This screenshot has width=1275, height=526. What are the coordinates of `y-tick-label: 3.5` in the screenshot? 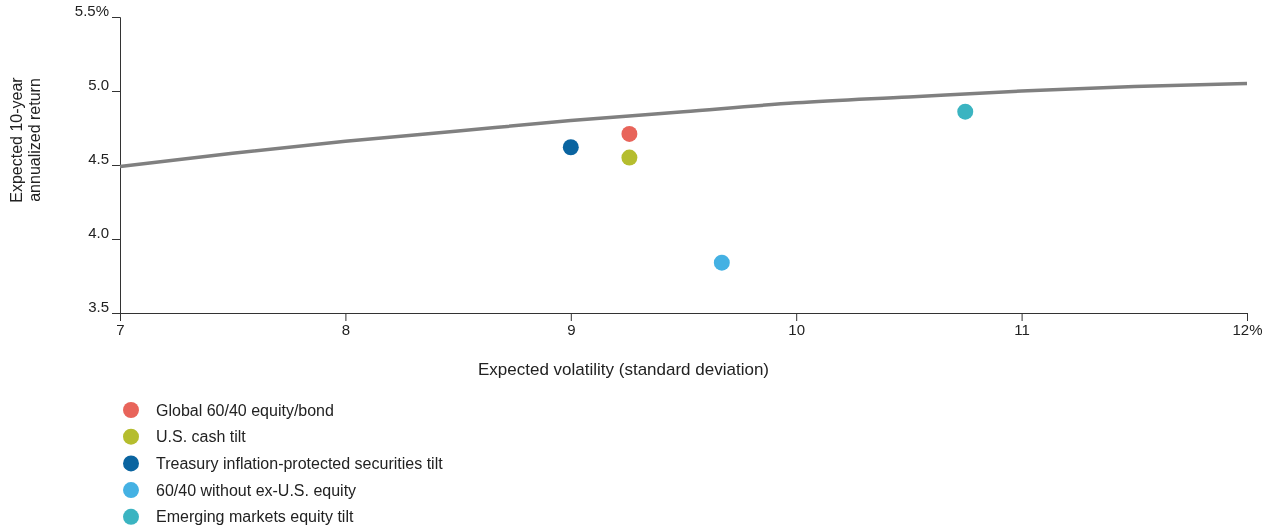 It's located at (98, 306).